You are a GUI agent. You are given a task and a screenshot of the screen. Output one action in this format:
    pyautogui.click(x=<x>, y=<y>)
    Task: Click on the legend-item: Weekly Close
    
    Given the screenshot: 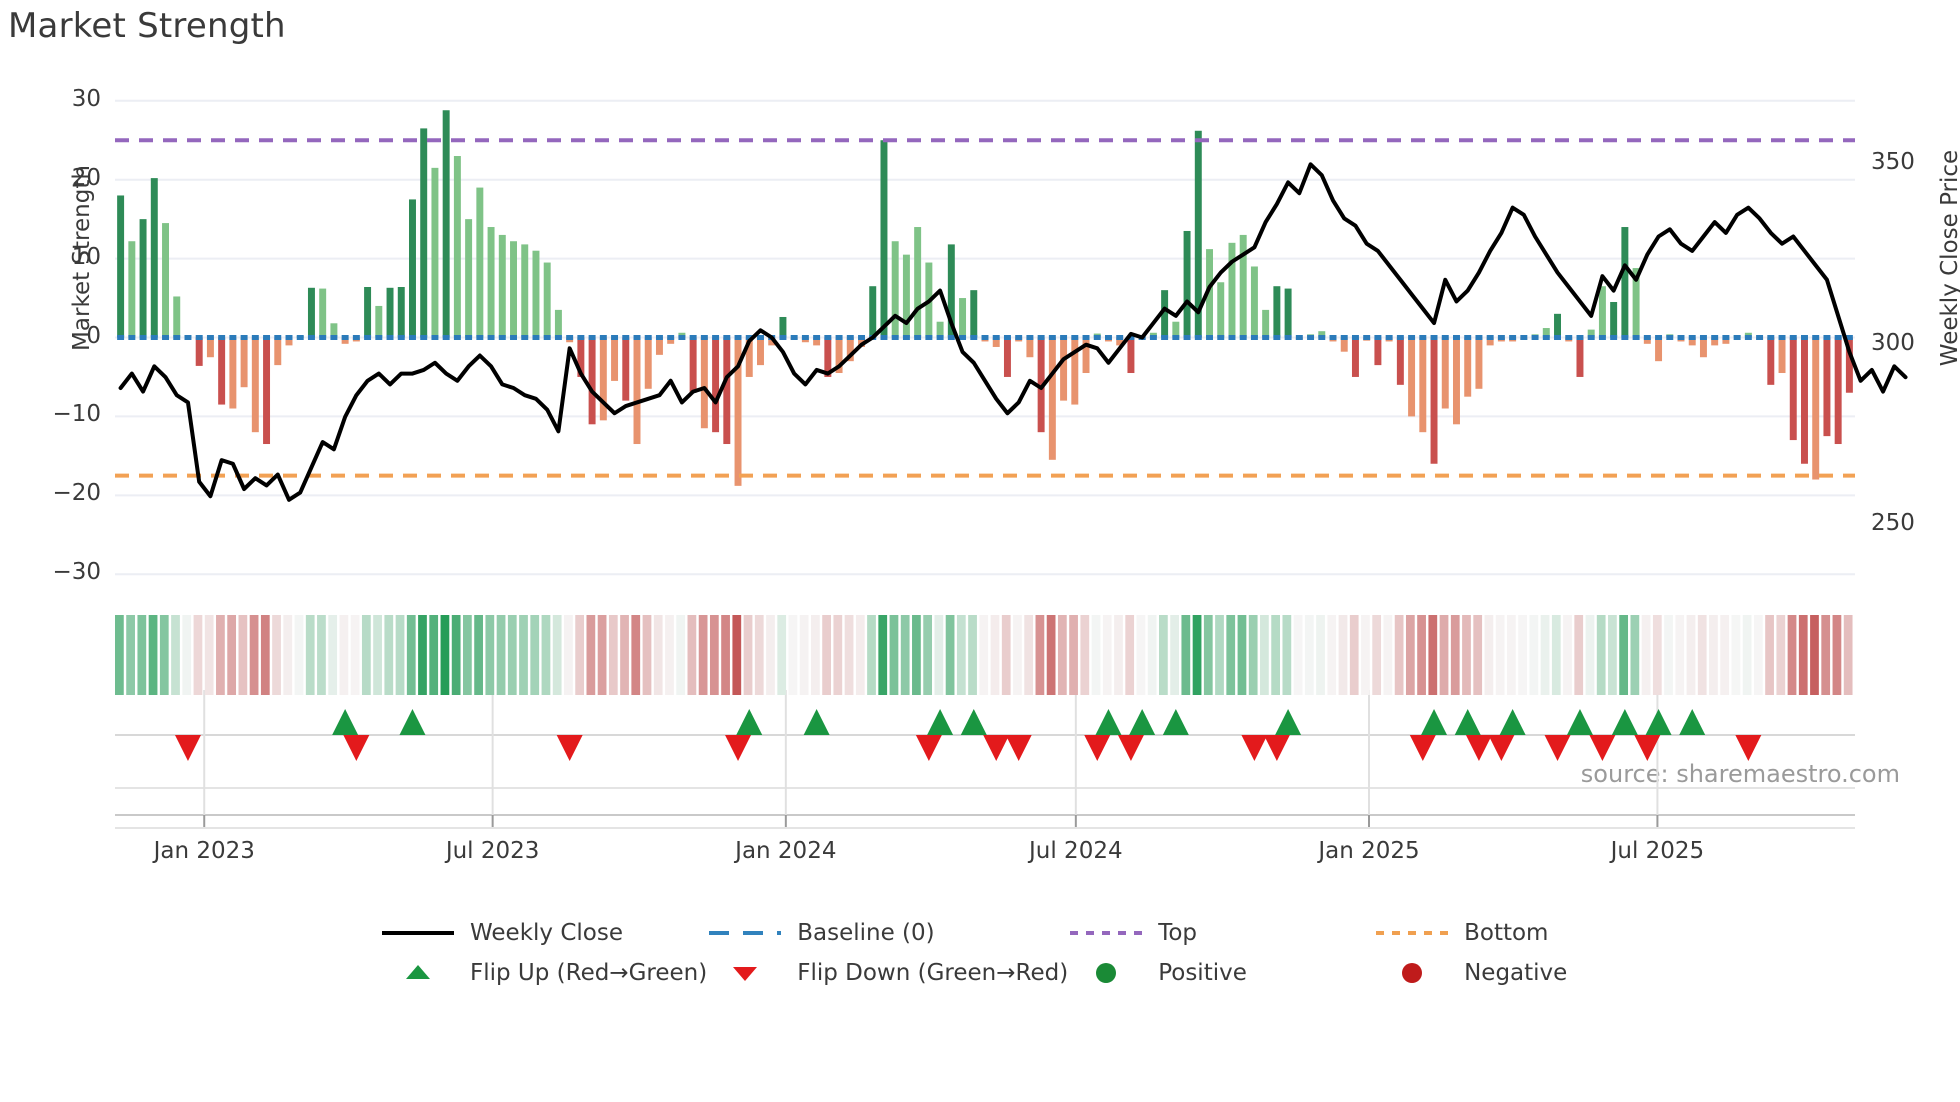 What is the action you would take?
    pyautogui.click(x=543, y=933)
    